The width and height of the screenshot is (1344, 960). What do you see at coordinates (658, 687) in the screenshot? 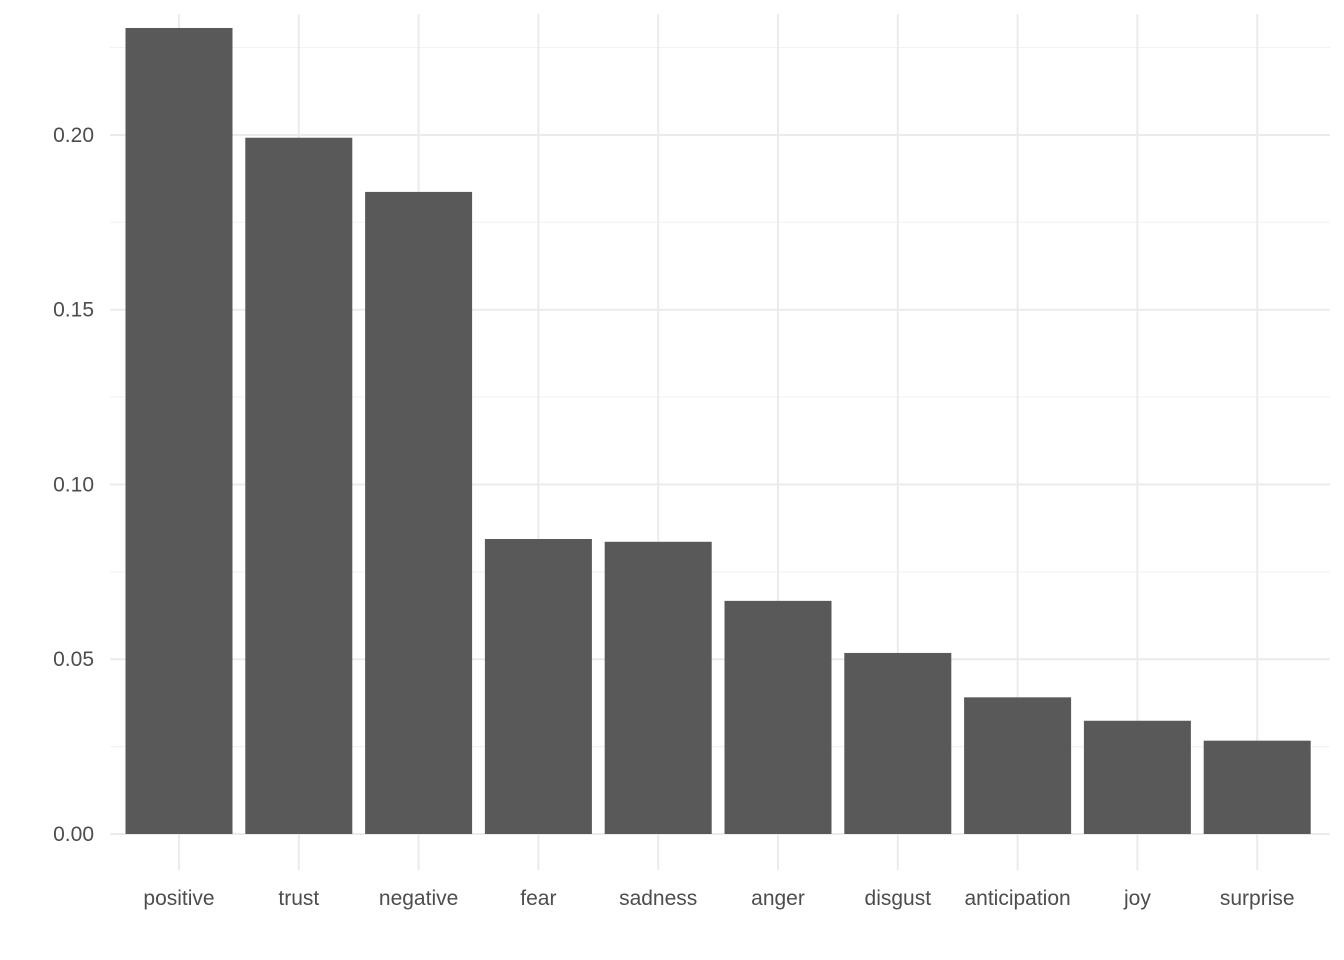
I see `bar-sadness` at bounding box center [658, 687].